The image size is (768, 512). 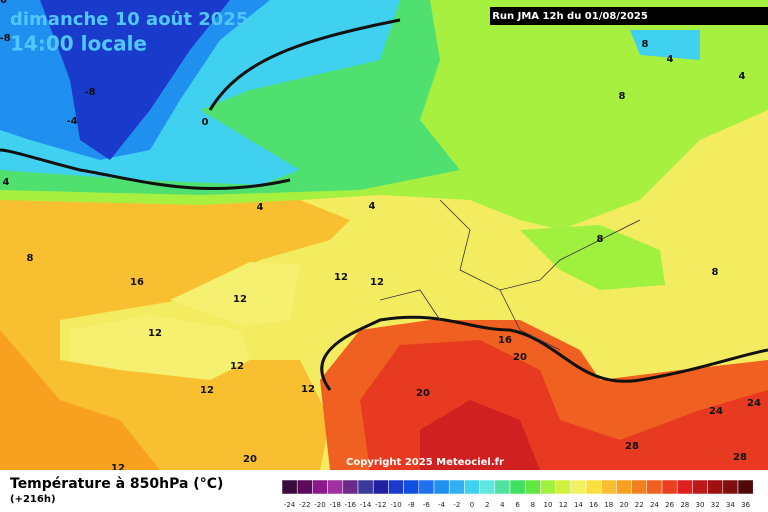 I want to click on legend-label: -20, so click(x=319, y=505).